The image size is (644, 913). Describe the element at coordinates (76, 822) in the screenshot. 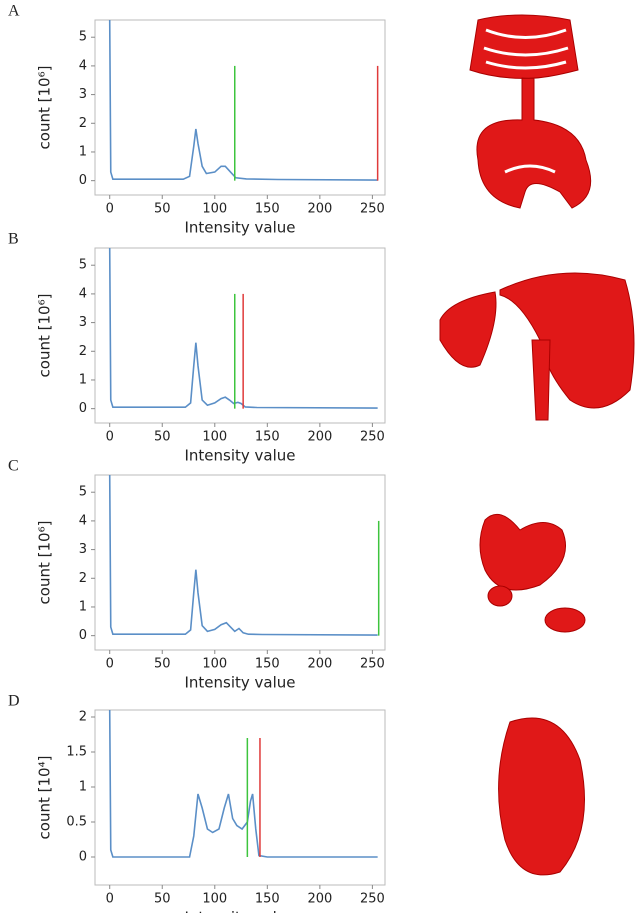

I see `y-tick-label: 0.5` at that location.